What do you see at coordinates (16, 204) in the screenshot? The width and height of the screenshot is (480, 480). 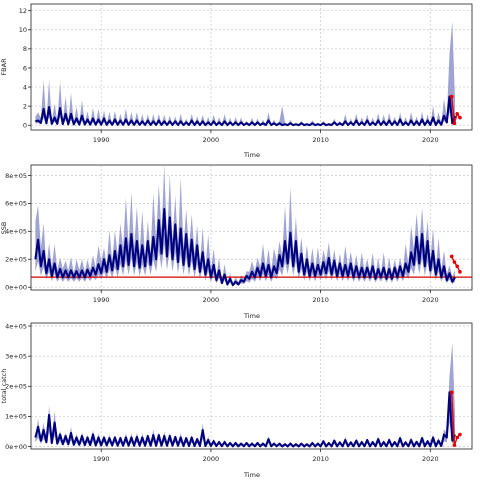 I see `y-tick-label: 6e+05` at bounding box center [16, 204].